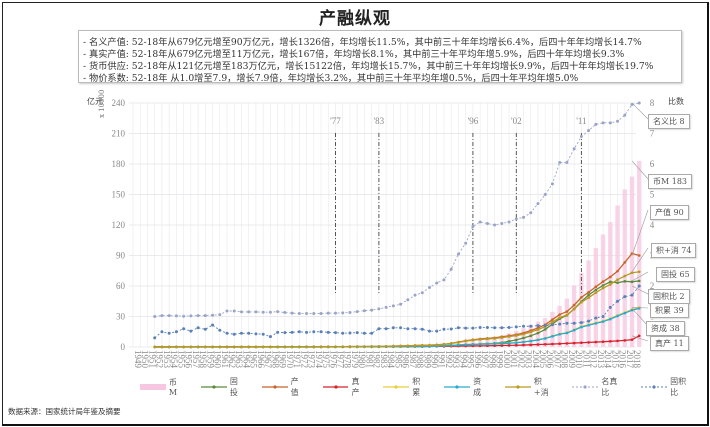 The height and width of the screenshot is (427, 710). What do you see at coordinates (670, 181) in the screenshot?
I see `callout-money: 币M 183` at bounding box center [670, 181].